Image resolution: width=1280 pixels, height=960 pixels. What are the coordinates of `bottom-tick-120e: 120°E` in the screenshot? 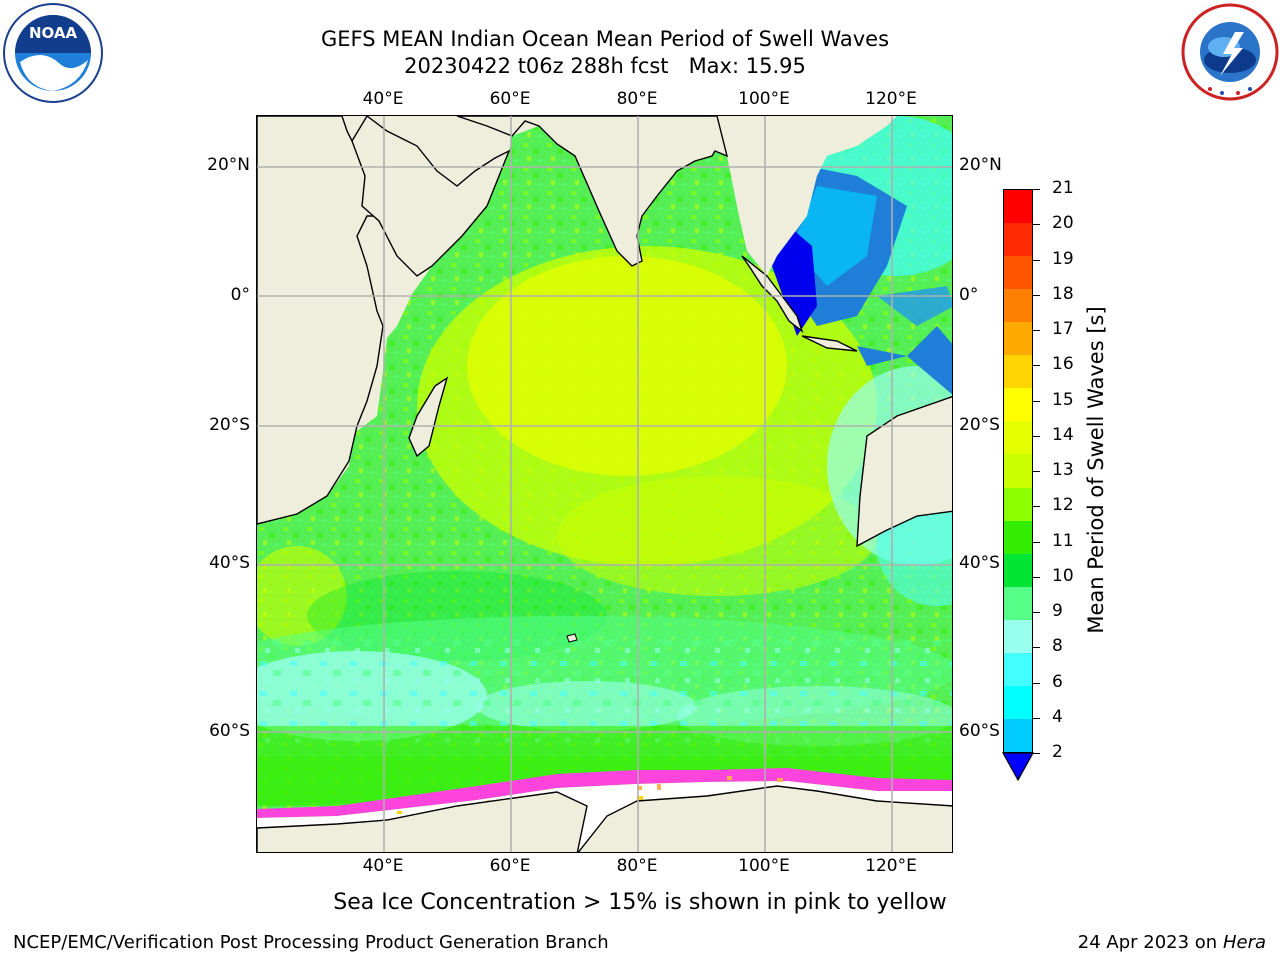 It's located at (891, 866).